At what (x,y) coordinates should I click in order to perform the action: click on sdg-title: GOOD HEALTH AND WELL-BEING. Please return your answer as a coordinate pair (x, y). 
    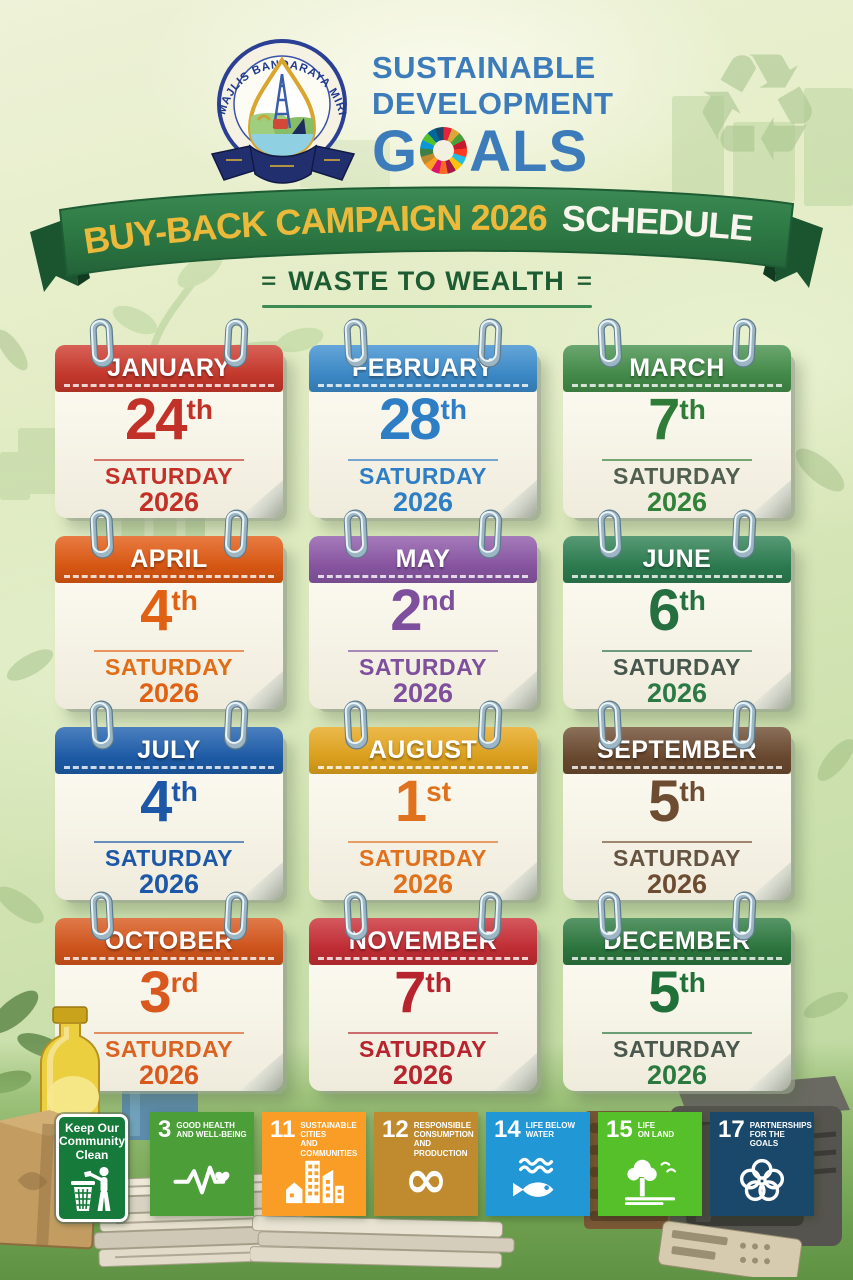
    Looking at the image, I should click on (211, 1130).